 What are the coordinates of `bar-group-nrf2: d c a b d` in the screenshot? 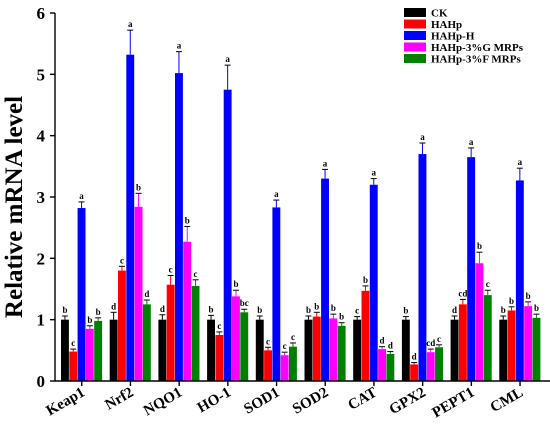 It's located at (130, 200).